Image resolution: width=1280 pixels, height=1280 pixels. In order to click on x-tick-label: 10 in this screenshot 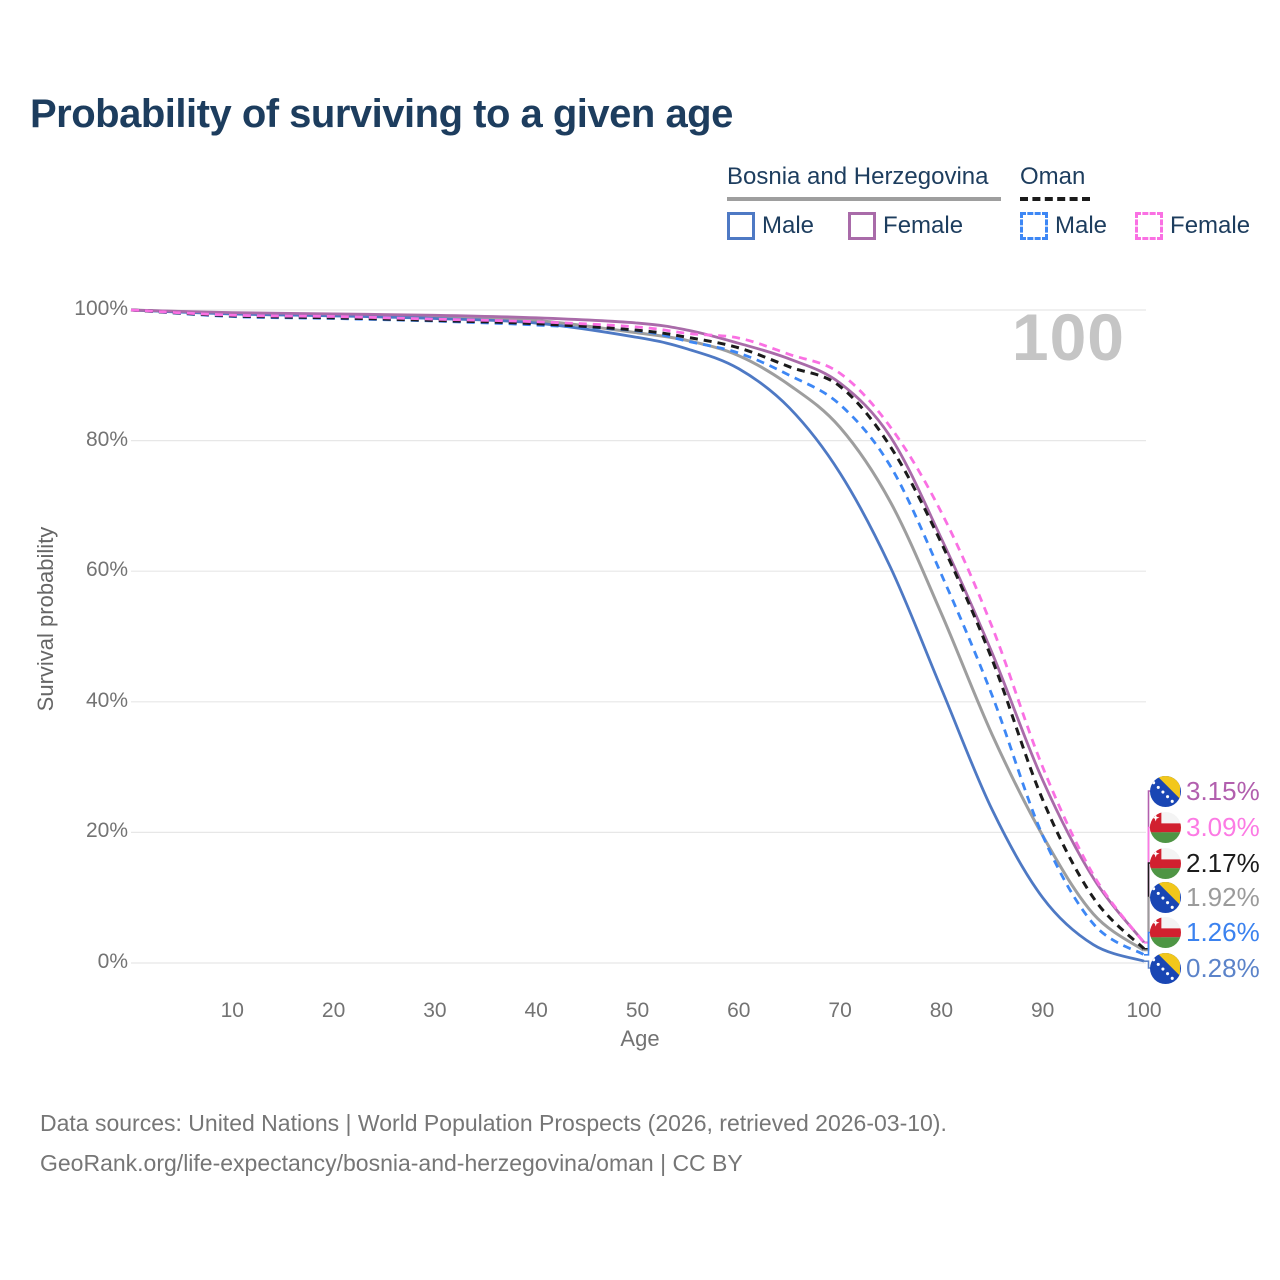, I will do `click(232, 1010)`.